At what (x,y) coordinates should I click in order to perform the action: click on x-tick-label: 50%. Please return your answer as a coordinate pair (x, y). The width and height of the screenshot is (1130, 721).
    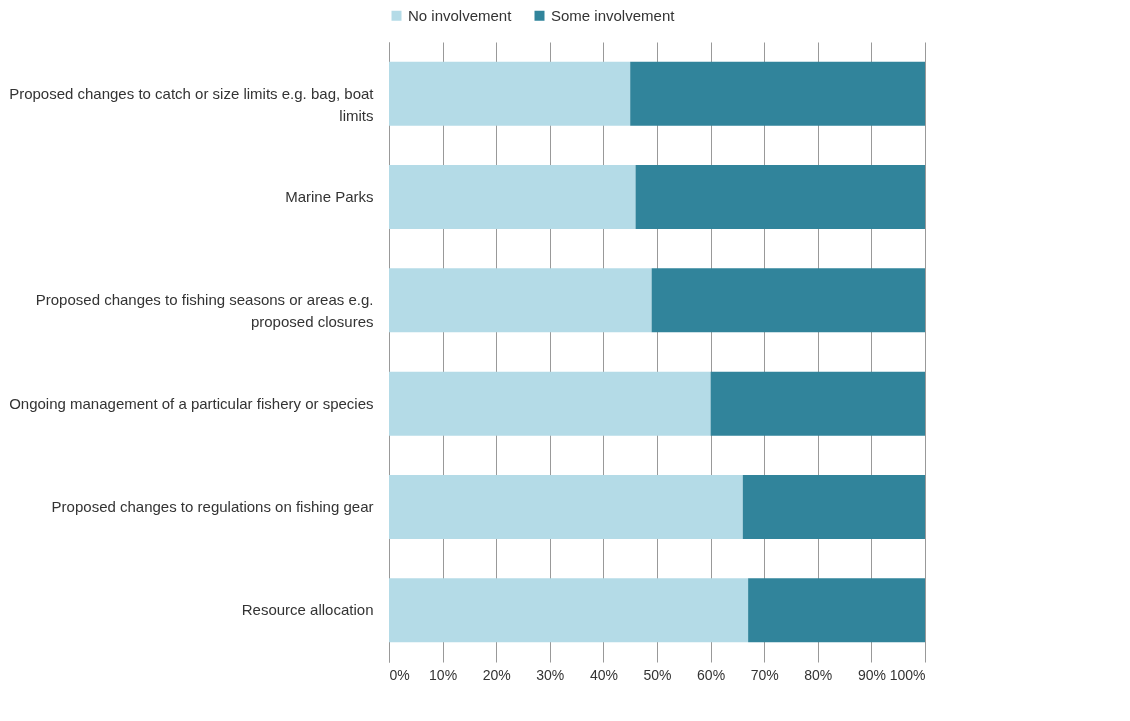
    Looking at the image, I should click on (657, 674).